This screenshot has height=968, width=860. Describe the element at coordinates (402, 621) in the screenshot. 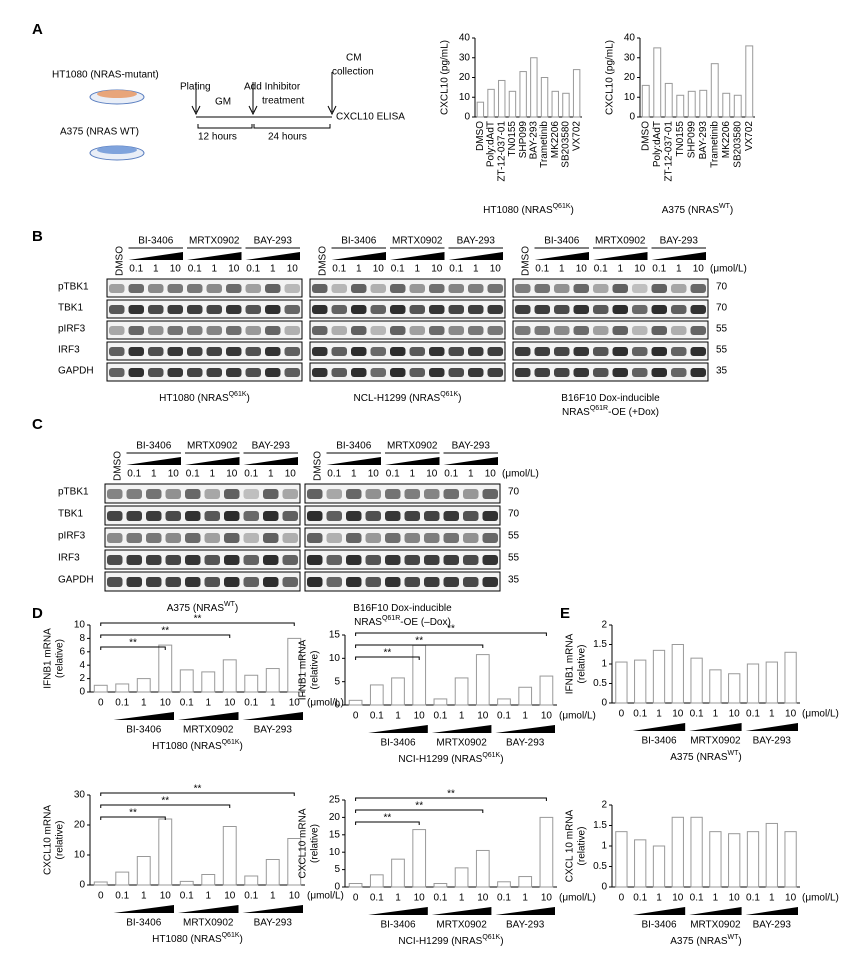

I see `blot-caption: NRASQ61R-OE (–Dox)` at that location.